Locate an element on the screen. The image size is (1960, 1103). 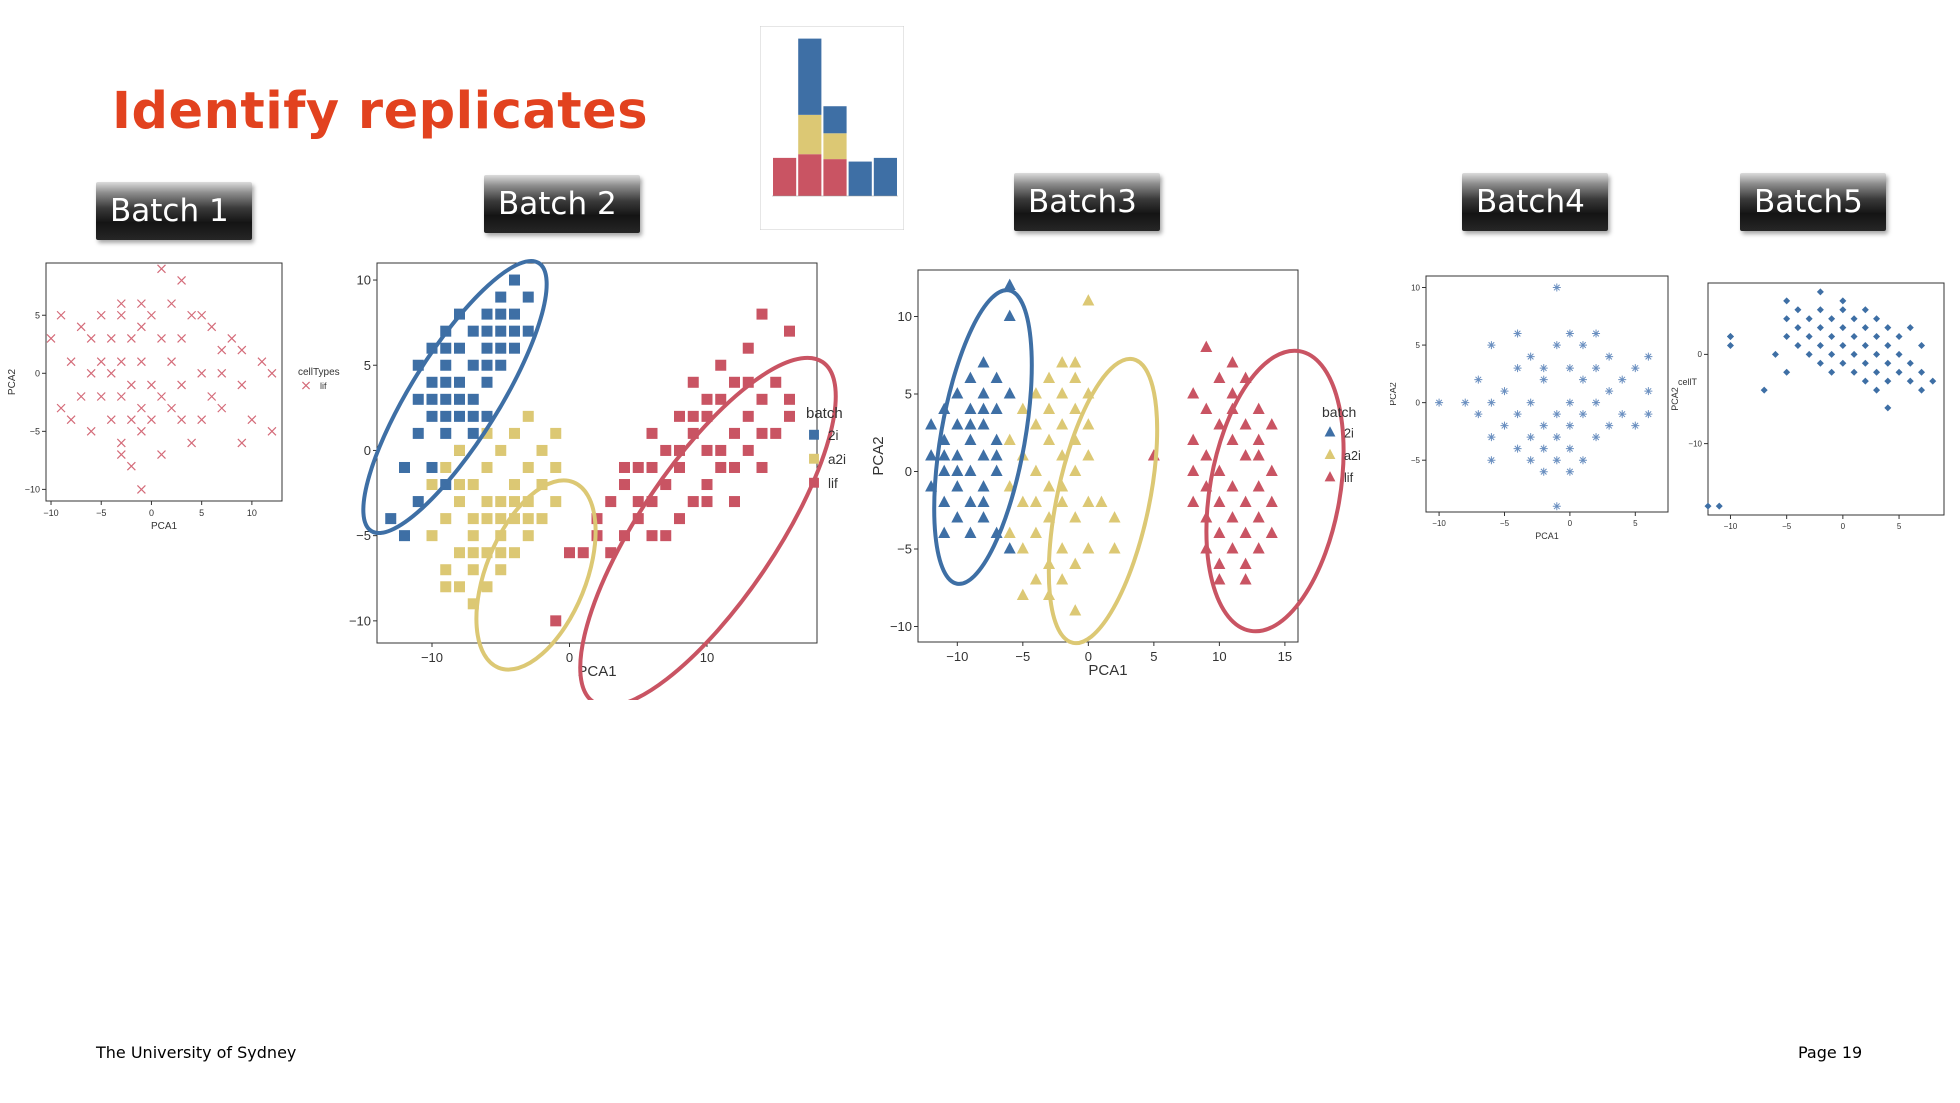
batch1-panel is located at coordinates (164, 382).